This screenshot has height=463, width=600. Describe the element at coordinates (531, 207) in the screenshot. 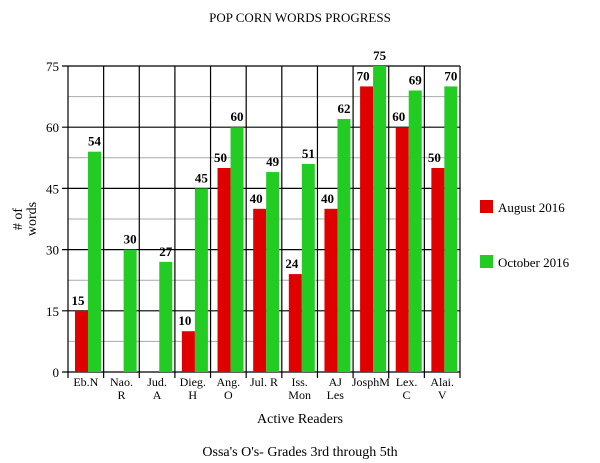

I see `legend-label: August 2016` at that location.